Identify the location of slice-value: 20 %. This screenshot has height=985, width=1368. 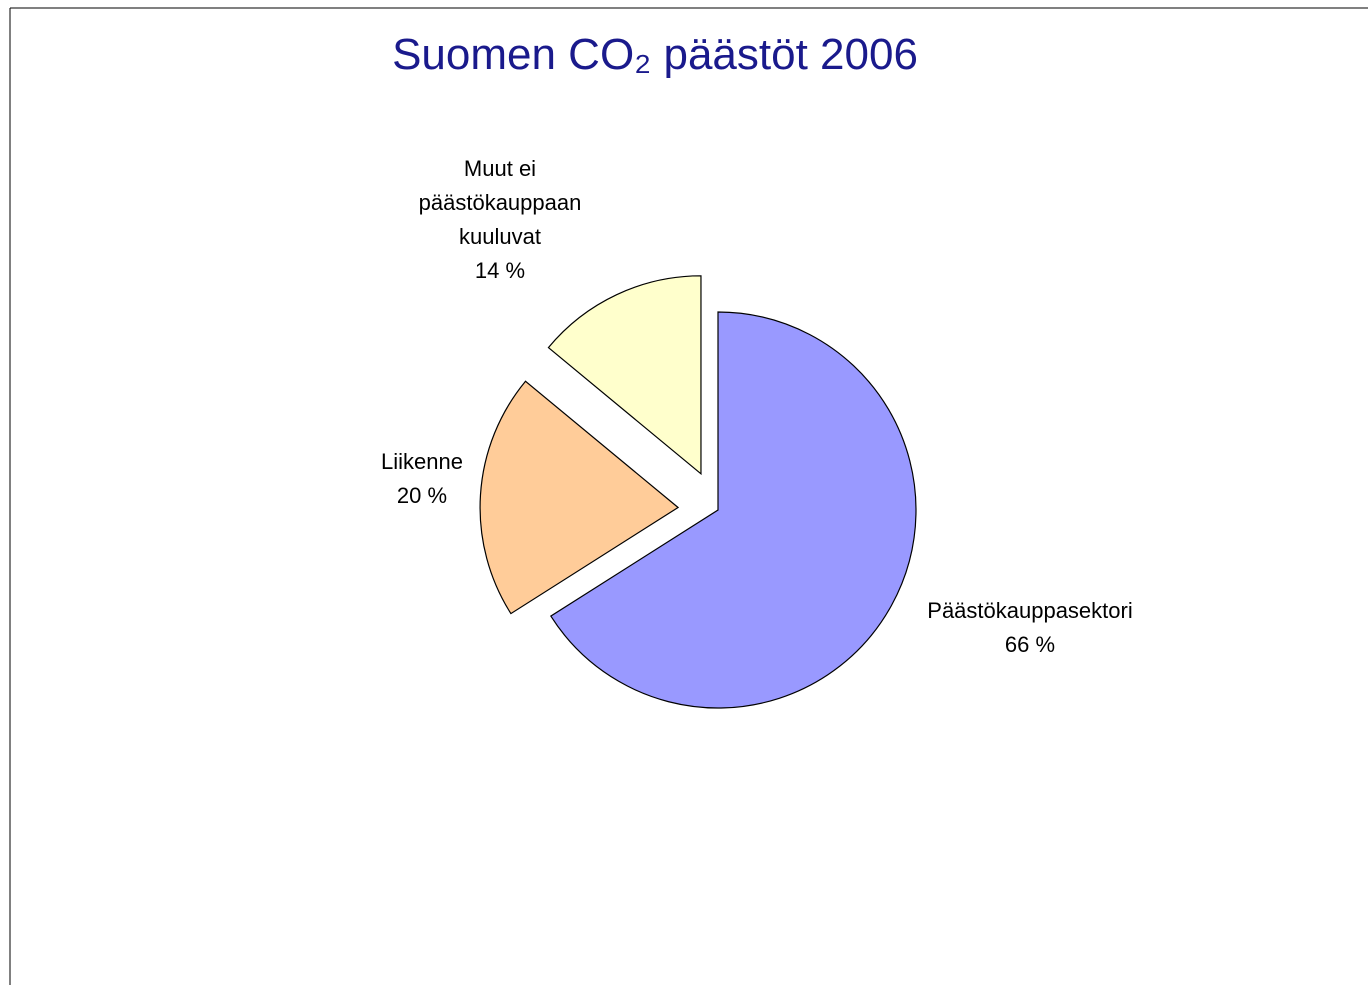
(422, 495).